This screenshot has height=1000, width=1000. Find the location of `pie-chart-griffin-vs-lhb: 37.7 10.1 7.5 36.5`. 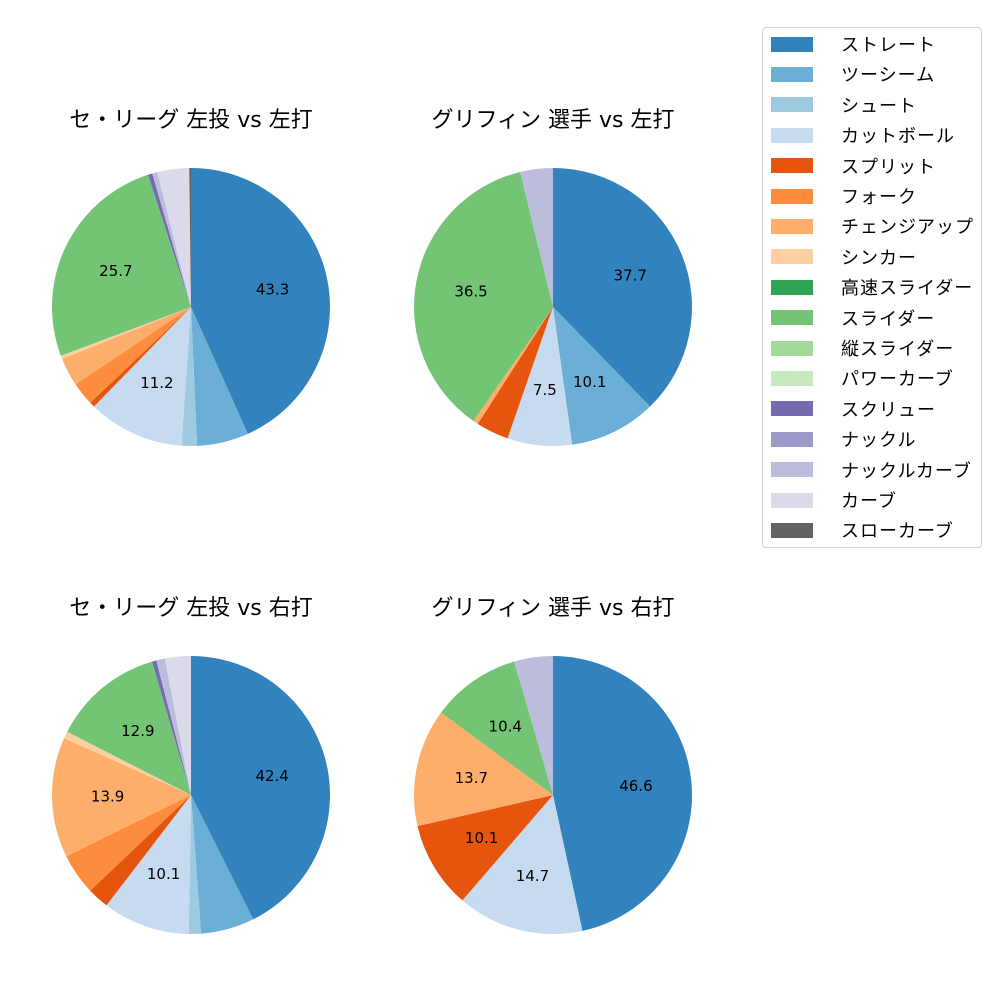

pie-chart-griffin-vs-lhb: 37.7 10.1 7.5 36.5 is located at coordinates (553, 307).